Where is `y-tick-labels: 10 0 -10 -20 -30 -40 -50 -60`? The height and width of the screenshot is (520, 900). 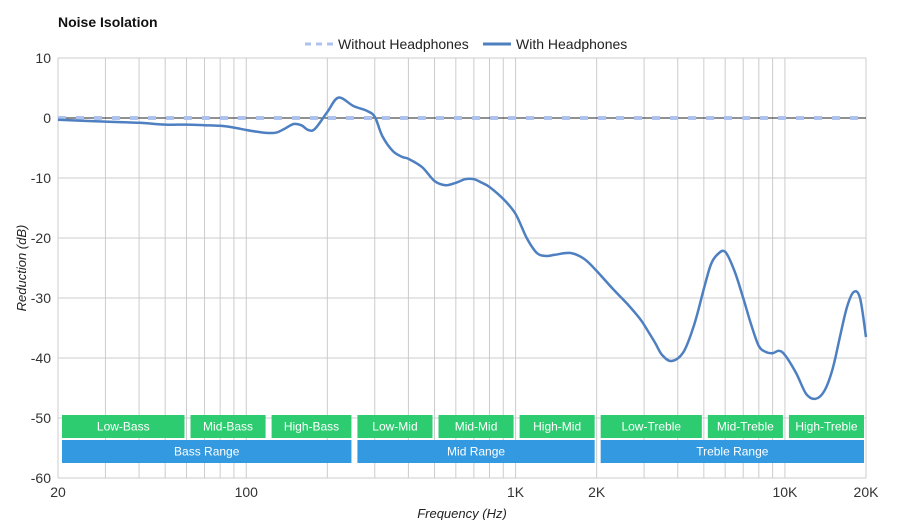 y-tick-labels: 10 0 -10 -20 -30 -40 -50 -60 is located at coordinates (41, 268).